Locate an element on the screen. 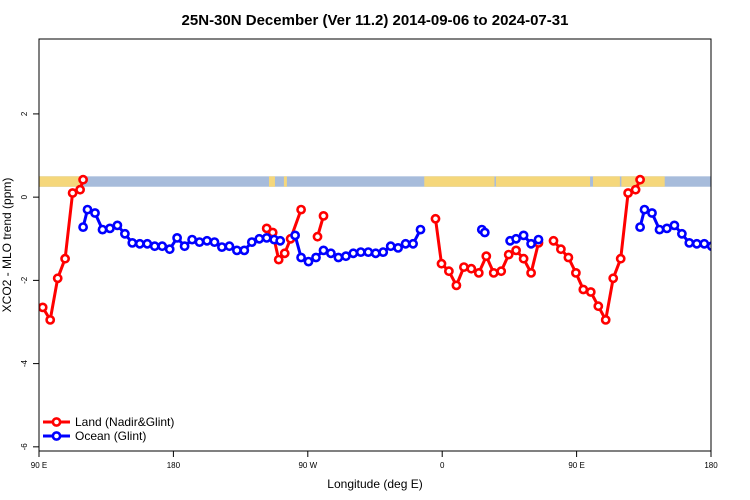 Image resolution: width=750 pixels, height=500 pixels. y-tick-label: -6 is located at coordinates (24, 447).